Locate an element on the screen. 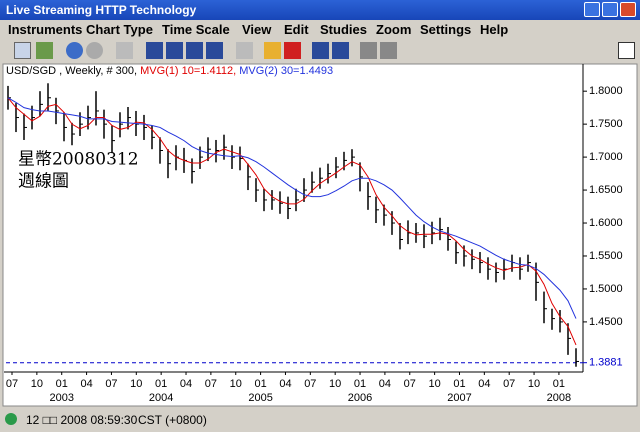  y-tick-label: 1.8000 is located at coordinates (606, 91).